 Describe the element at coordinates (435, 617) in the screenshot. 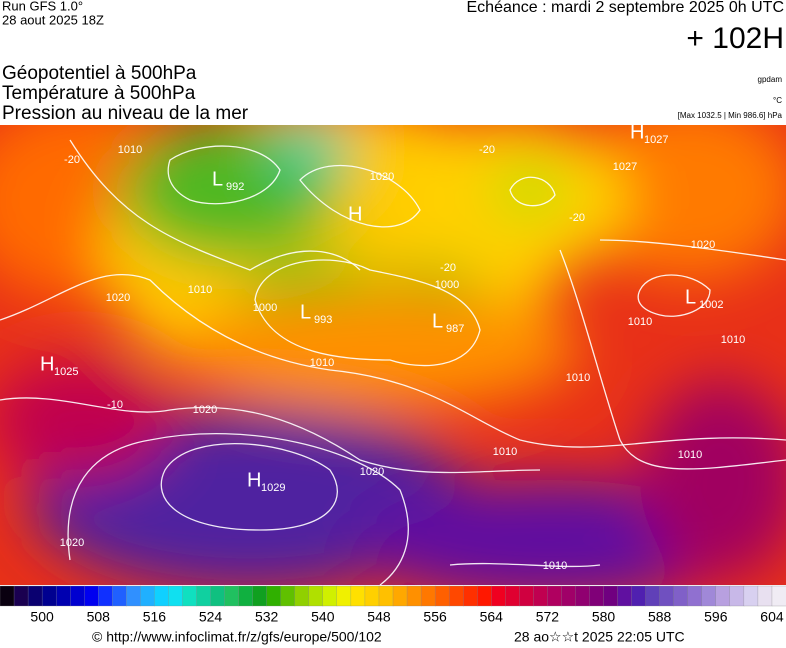

I see `colorbar-tick-label: 556` at that location.